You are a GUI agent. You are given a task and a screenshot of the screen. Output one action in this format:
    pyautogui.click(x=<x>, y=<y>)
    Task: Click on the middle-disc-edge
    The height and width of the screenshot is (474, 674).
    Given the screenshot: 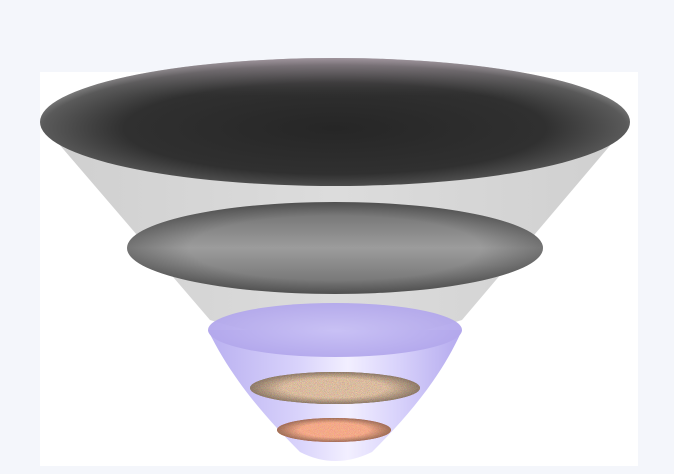 What is the action you would take?
    pyautogui.click(x=335, y=248)
    